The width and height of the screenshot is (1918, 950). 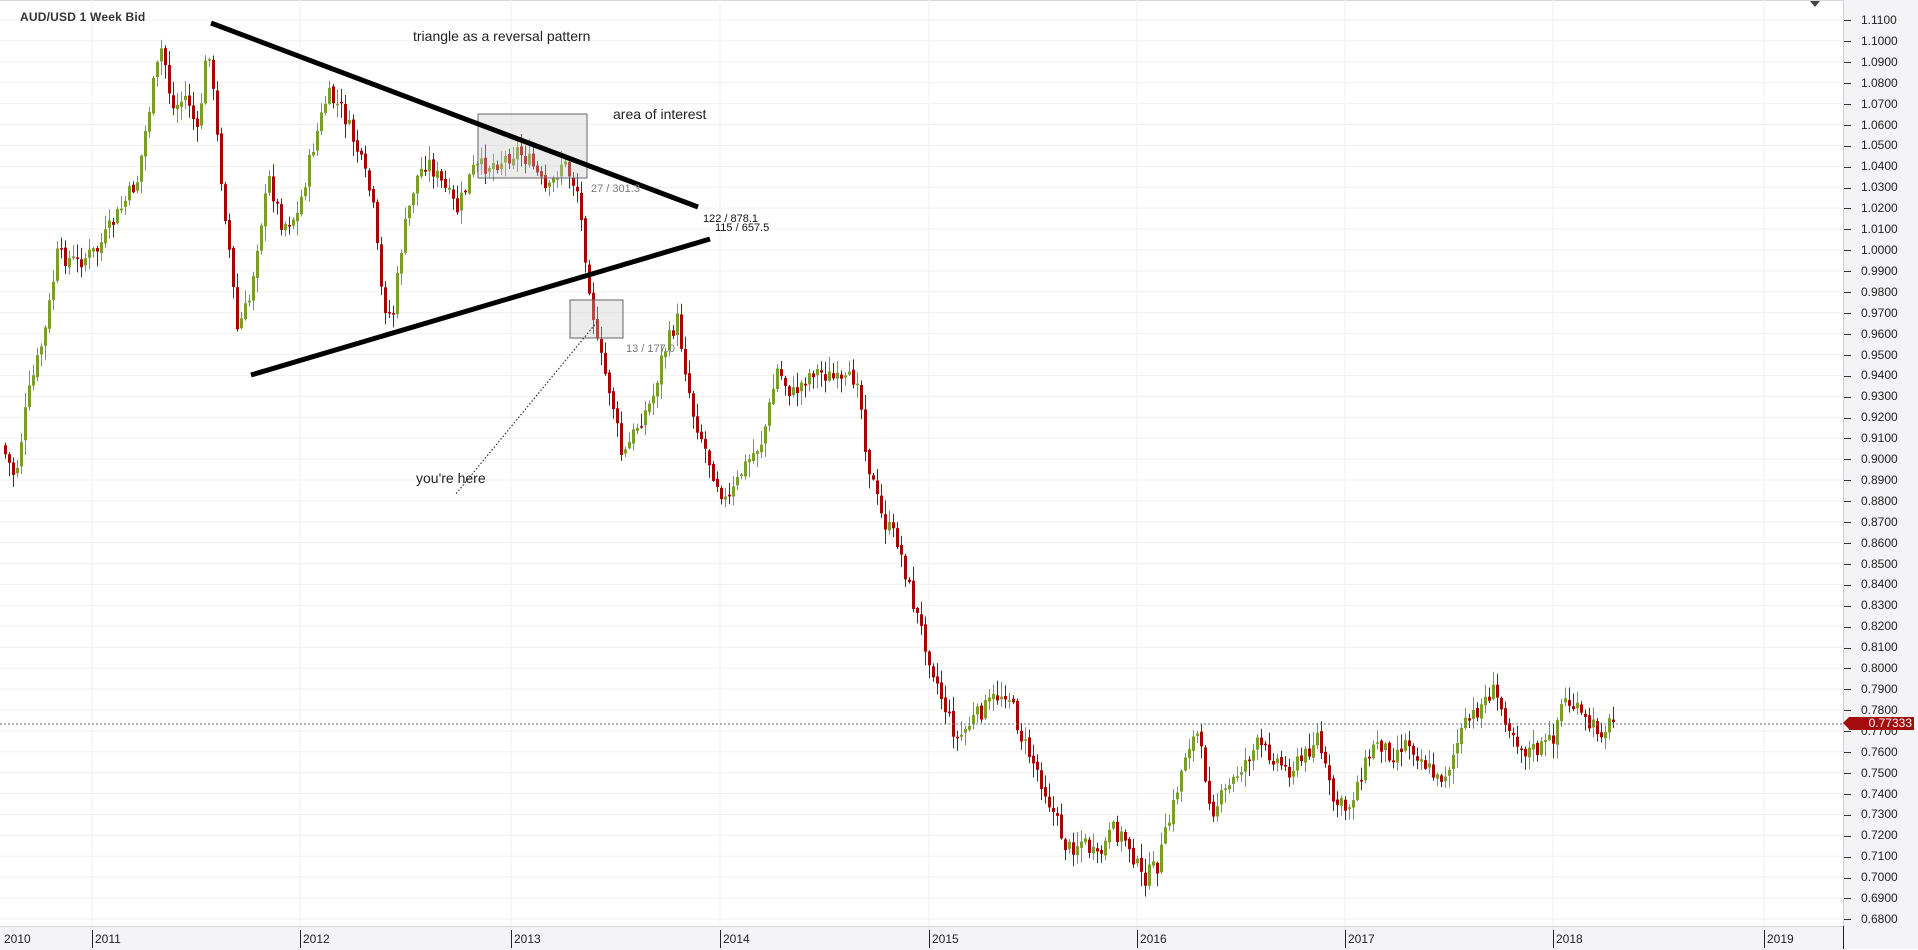 I want to click on upper-trendline, so click(x=454, y=115).